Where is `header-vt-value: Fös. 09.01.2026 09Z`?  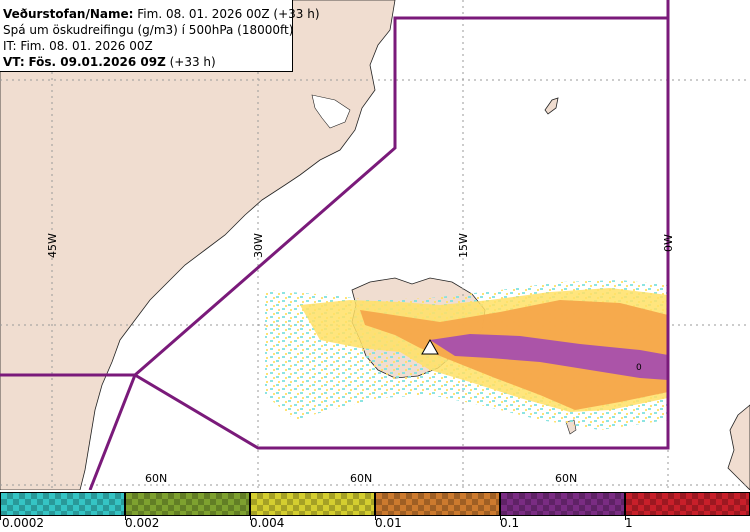
header-vt-value: Fös. 09.01.2026 09Z is located at coordinates (97, 62).